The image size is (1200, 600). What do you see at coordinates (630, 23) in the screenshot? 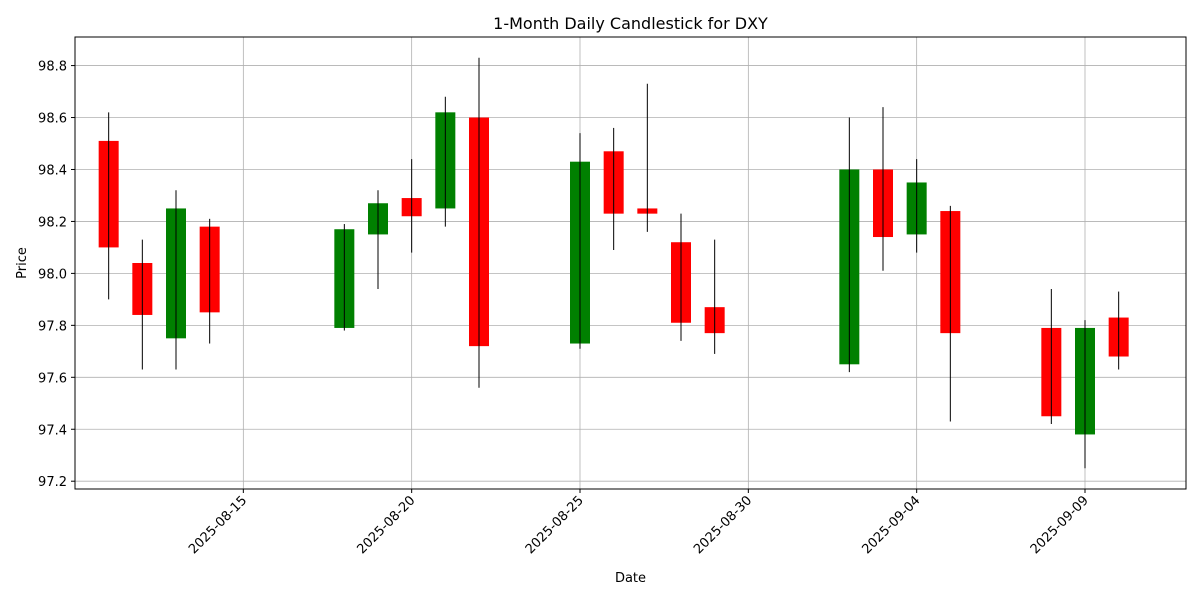
I see `chart-title: 1-Month Daily Candlestick for DXY` at bounding box center [630, 23].